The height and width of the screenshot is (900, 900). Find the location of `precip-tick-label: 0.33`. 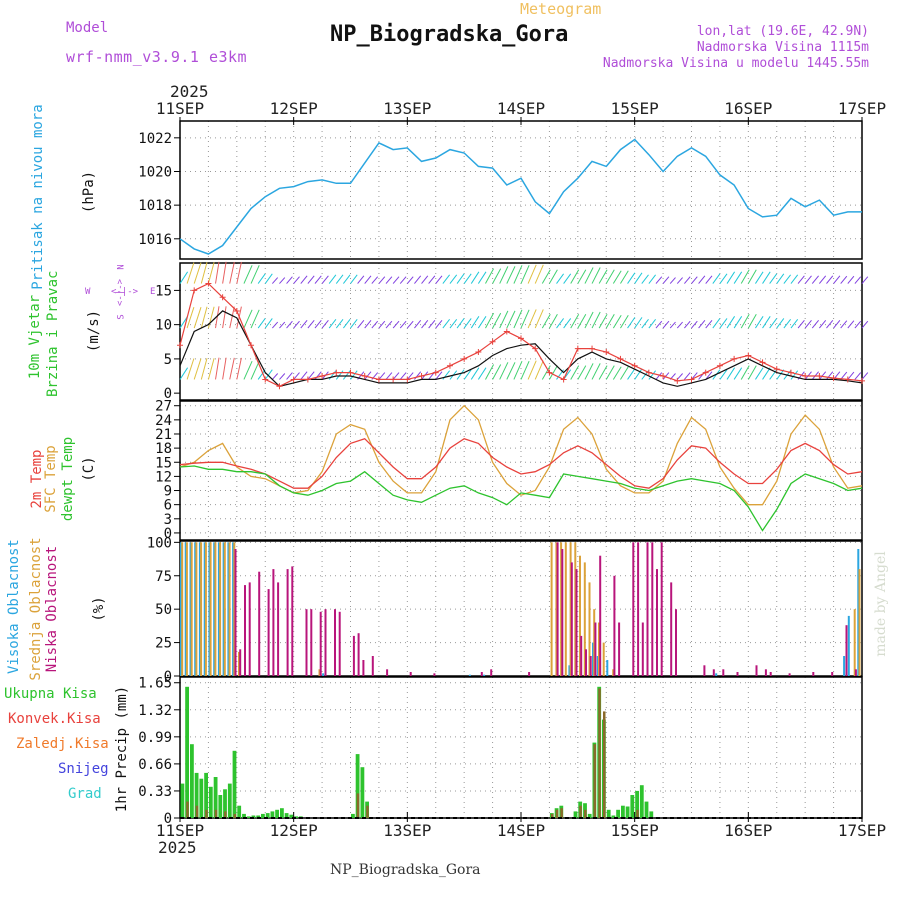

precip-tick-label: 0.33 is located at coordinates (155, 792).